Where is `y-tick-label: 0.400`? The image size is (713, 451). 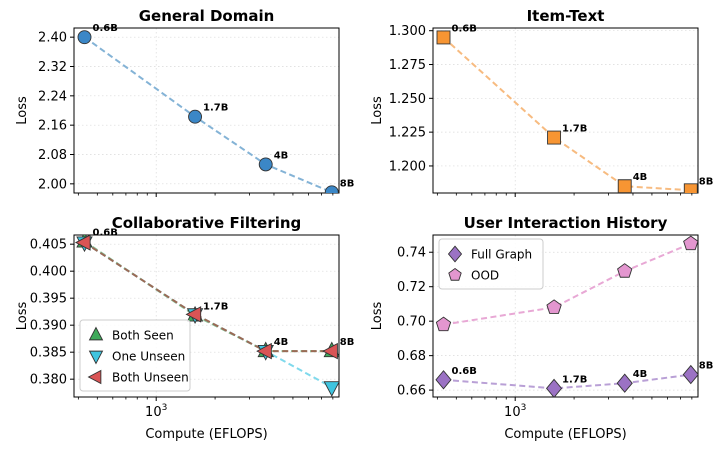 y-tick-label: 0.400 is located at coordinates (48, 272).